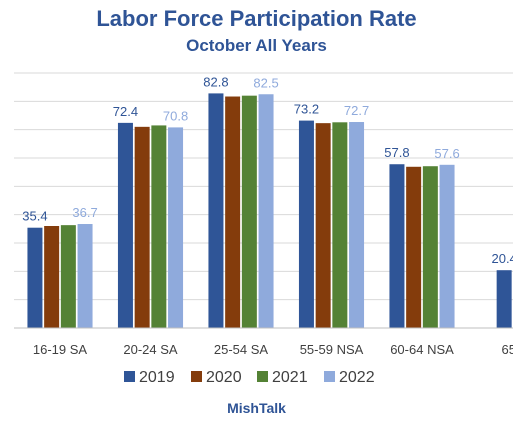 Image resolution: width=513 pixels, height=428 pixels. I want to click on data-label: 73.2, so click(306, 109).